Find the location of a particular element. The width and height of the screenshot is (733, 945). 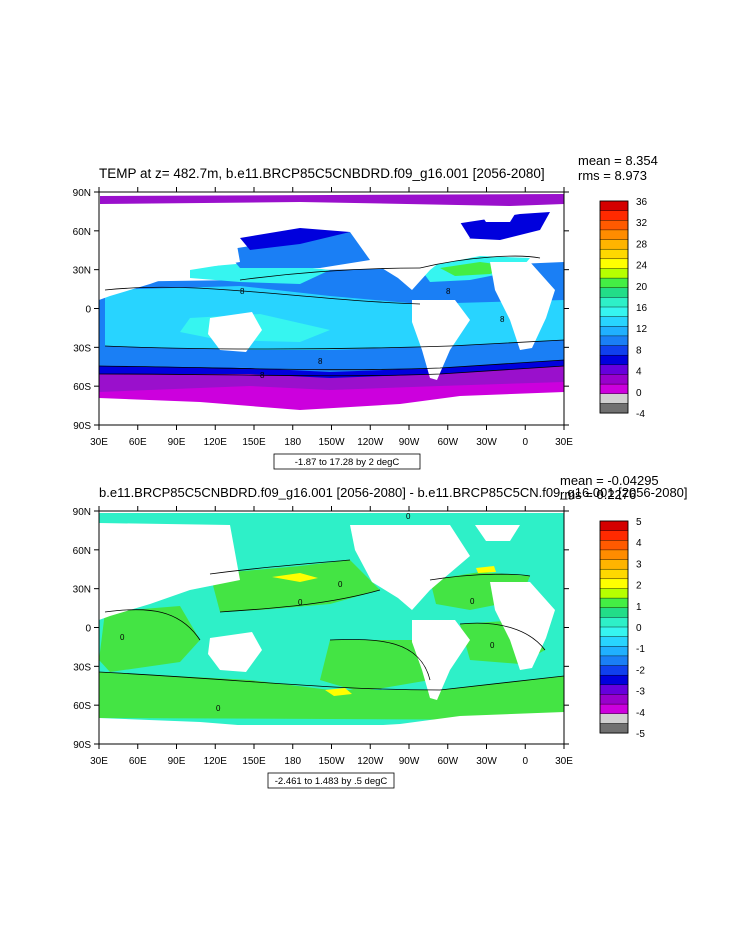

panel-1-colorbar: 36 32 28 24 20 16 12 8 4 0 -4 is located at coordinates (623, 308).